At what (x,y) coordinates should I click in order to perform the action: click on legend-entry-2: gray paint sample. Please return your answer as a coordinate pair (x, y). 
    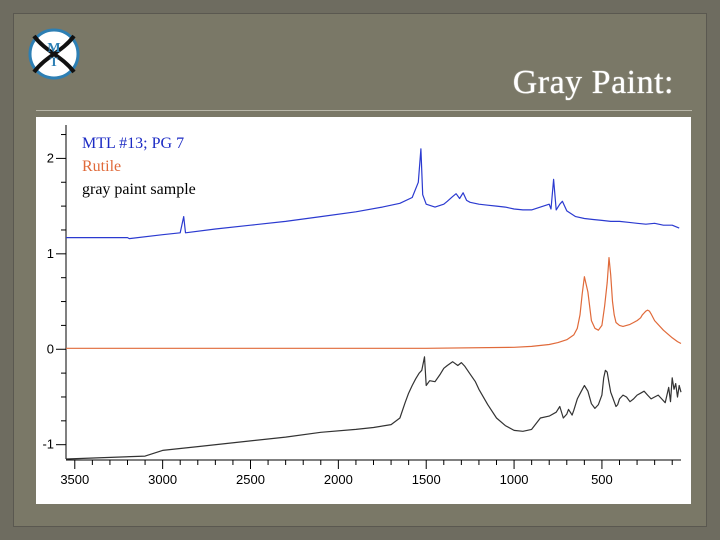
    Looking at the image, I should click on (139, 189).